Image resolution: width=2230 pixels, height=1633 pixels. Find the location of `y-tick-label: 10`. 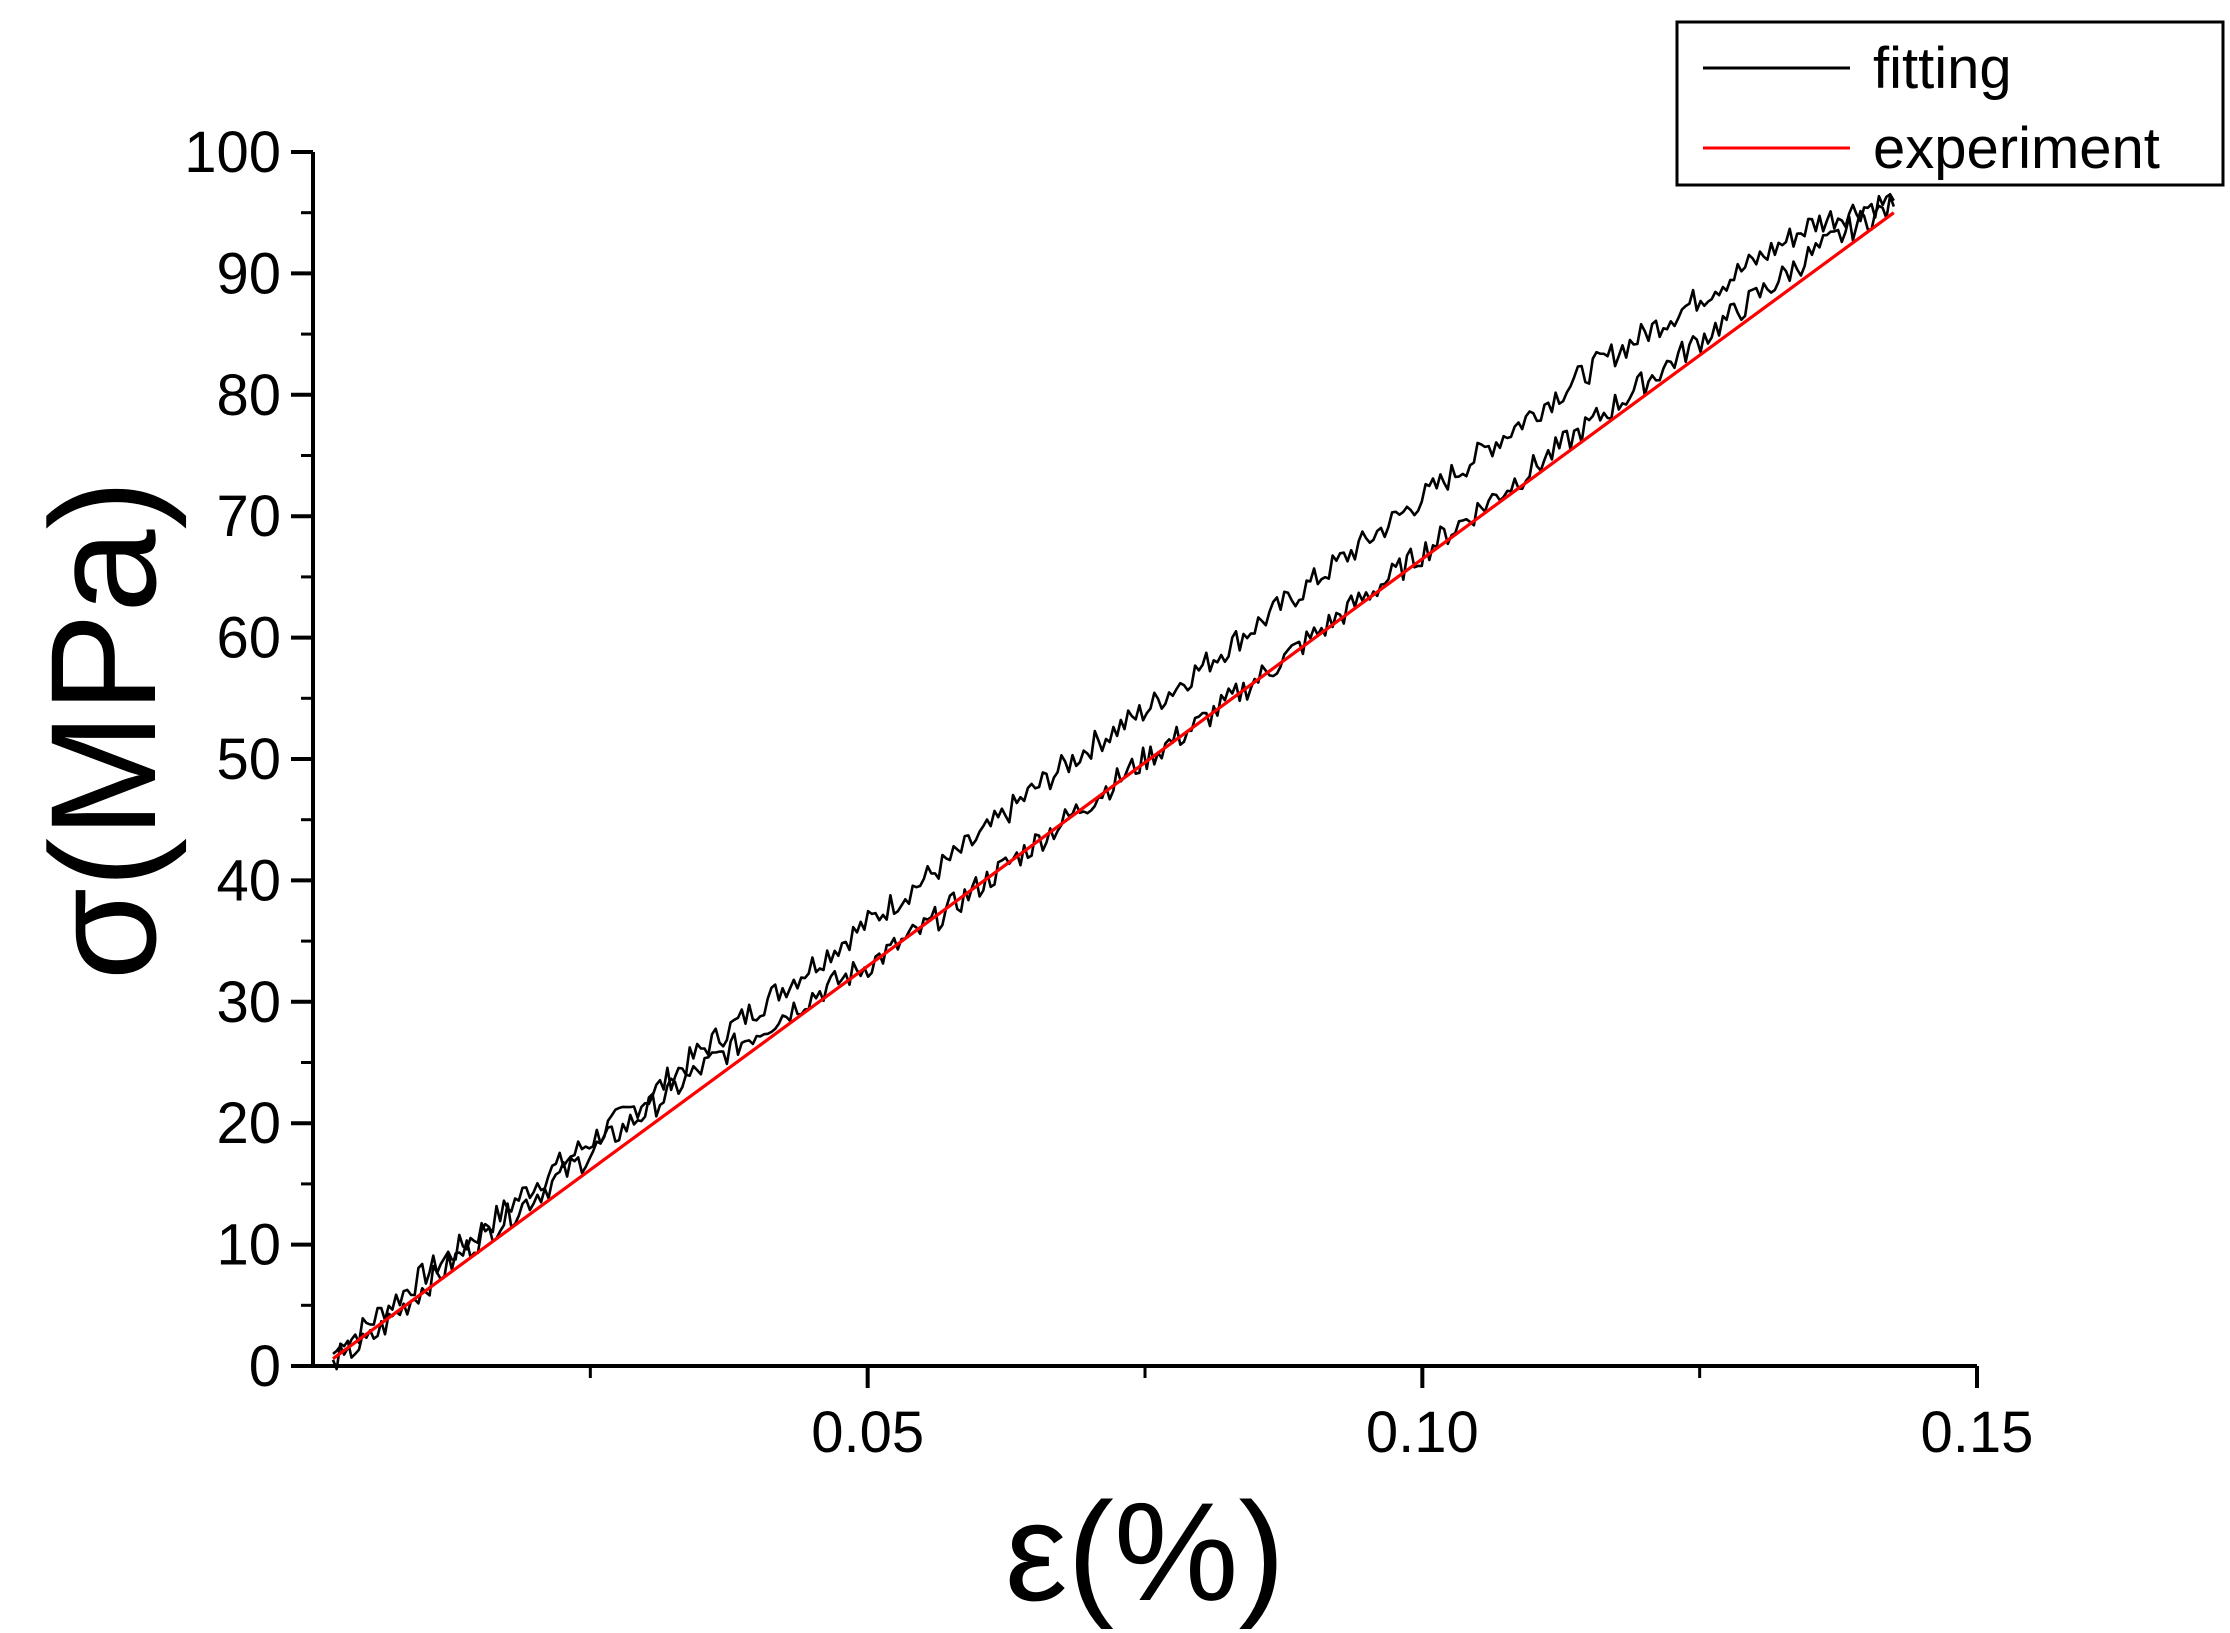

y-tick-label: 10 is located at coordinates (248, 1245).